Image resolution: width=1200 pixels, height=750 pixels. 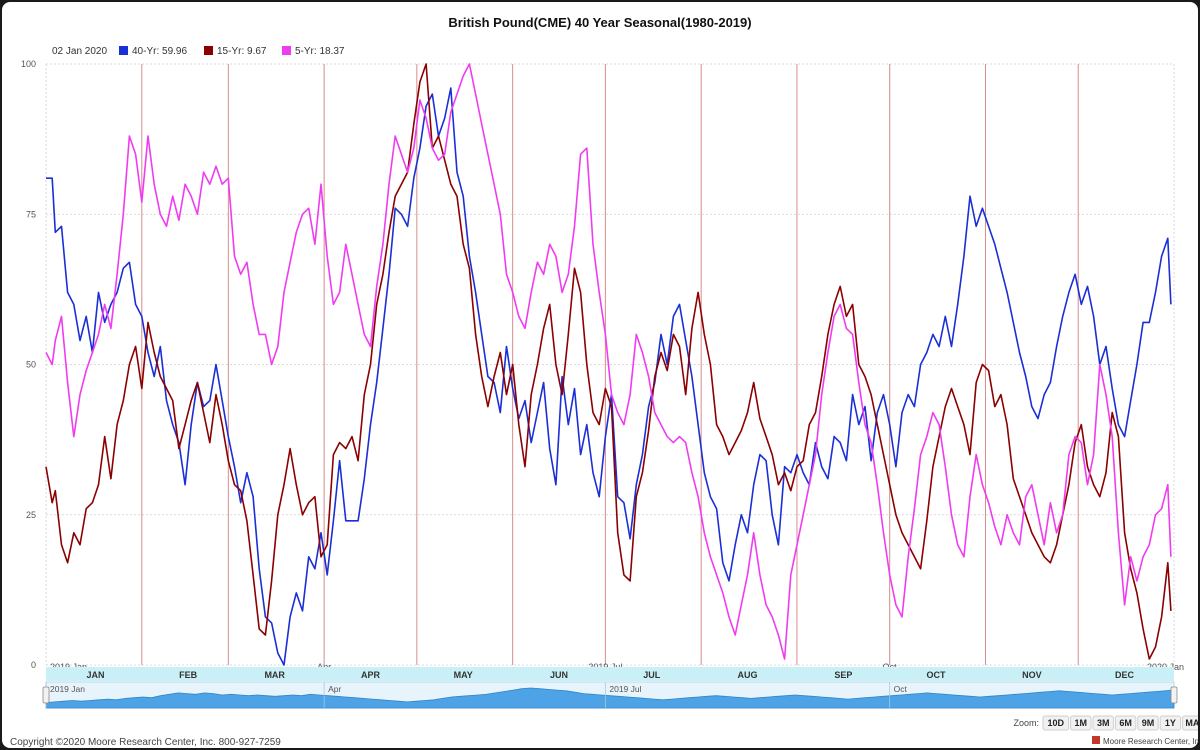 What do you see at coordinates (371, 675) in the screenshot?
I see `month-label: APR` at bounding box center [371, 675].